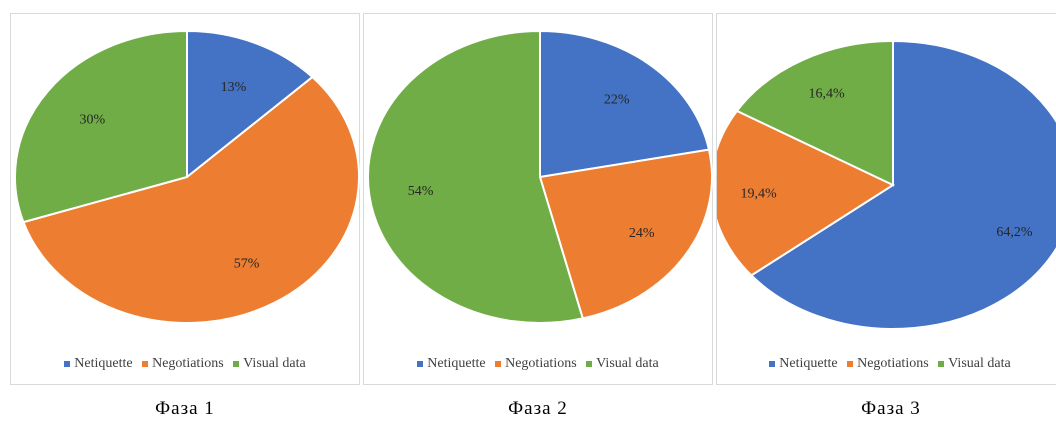 The height and width of the screenshot is (423, 1056). What do you see at coordinates (234, 87) in the screenshot?
I see `data-label-netiquette: 13%` at bounding box center [234, 87].